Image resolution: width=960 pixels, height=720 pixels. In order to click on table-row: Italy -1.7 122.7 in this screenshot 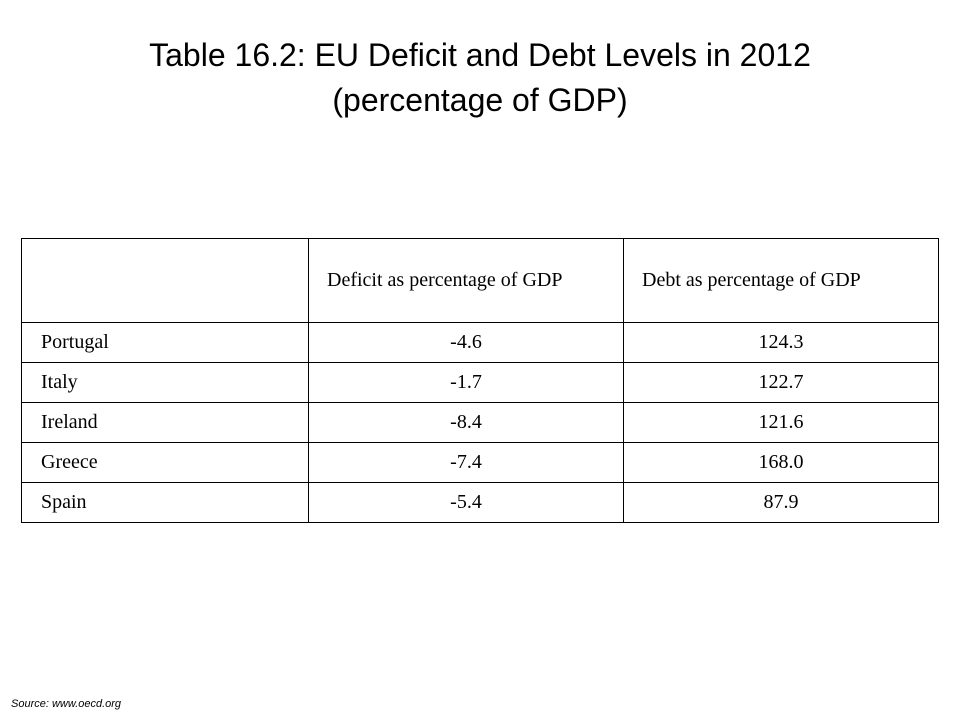, I will do `click(480, 382)`.